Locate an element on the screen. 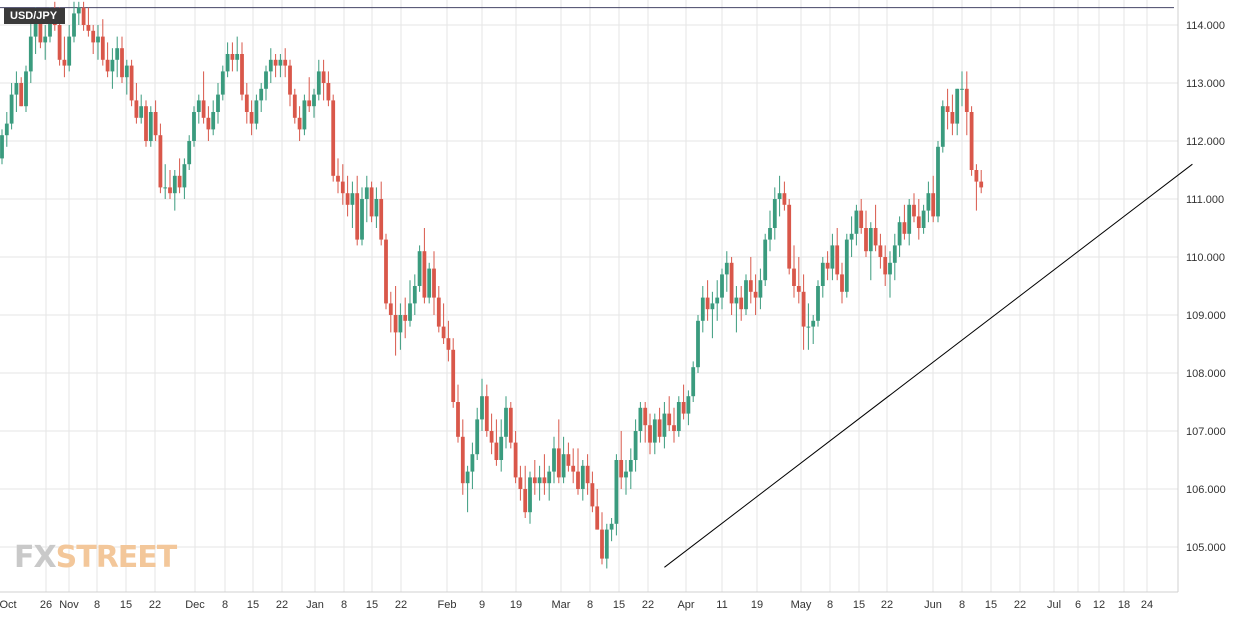  x-tick-label: Mar is located at coordinates (561, 605).